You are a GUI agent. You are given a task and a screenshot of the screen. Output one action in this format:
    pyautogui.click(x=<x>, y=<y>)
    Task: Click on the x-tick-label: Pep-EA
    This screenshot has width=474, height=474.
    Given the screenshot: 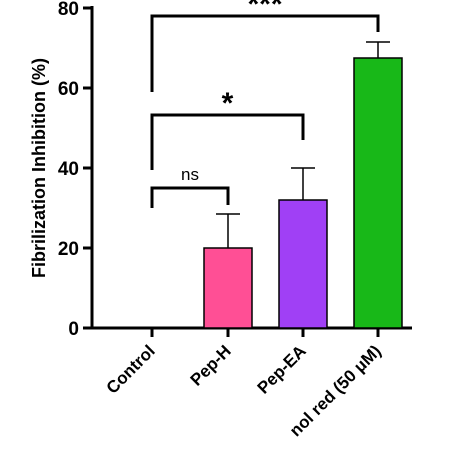 What is the action you would take?
    pyautogui.click(x=282, y=369)
    